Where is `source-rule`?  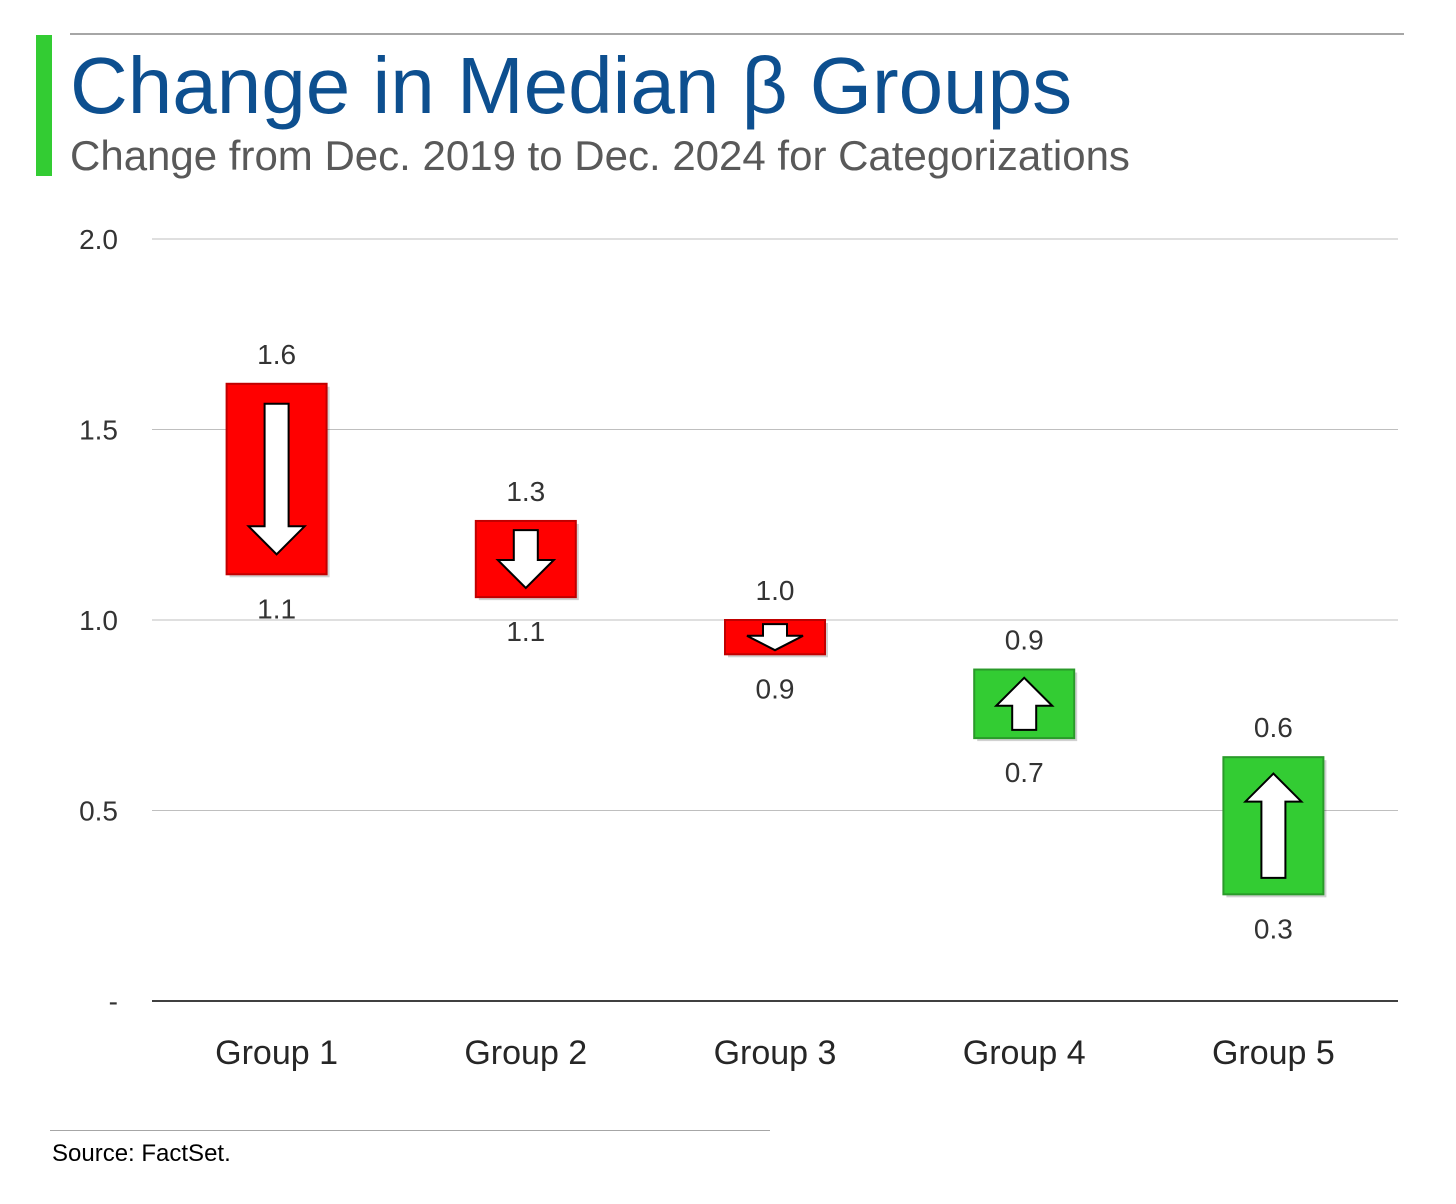
source-rule is located at coordinates (410, 1130).